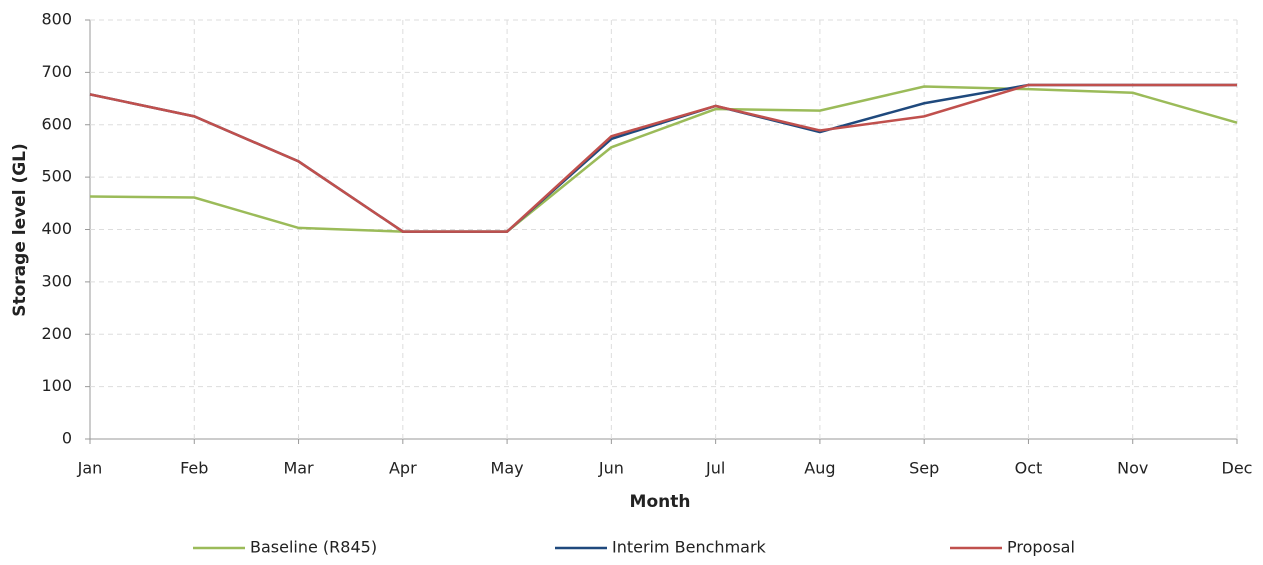 The height and width of the screenshot is (565, 1263). Describe the element at coordinates (56, 385) in the screenshot. I see `y-tick-label: 100` at that location.